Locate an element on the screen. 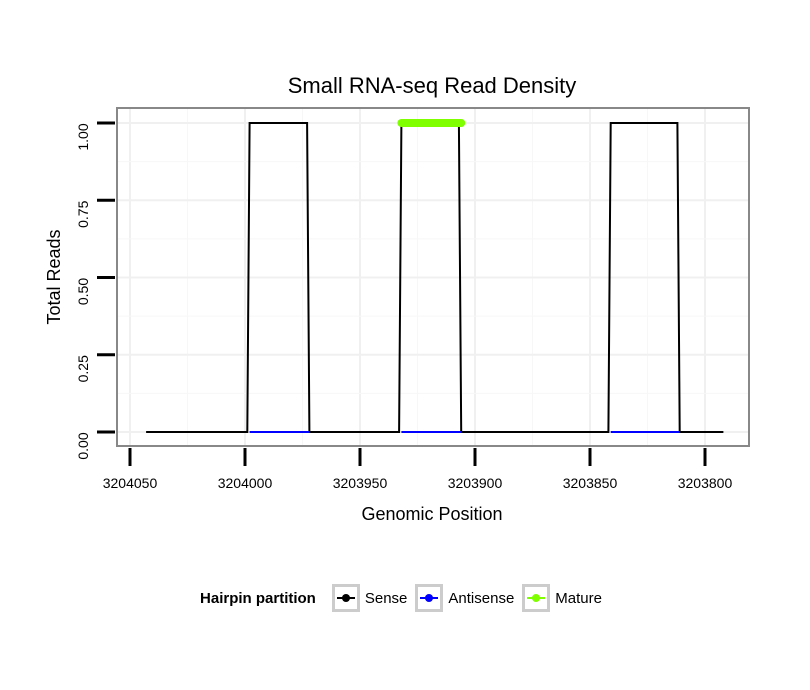 The height and width of the screenshot is (690, 810). legend-label-antisense: Antisense is located at coordinates (481, 598).